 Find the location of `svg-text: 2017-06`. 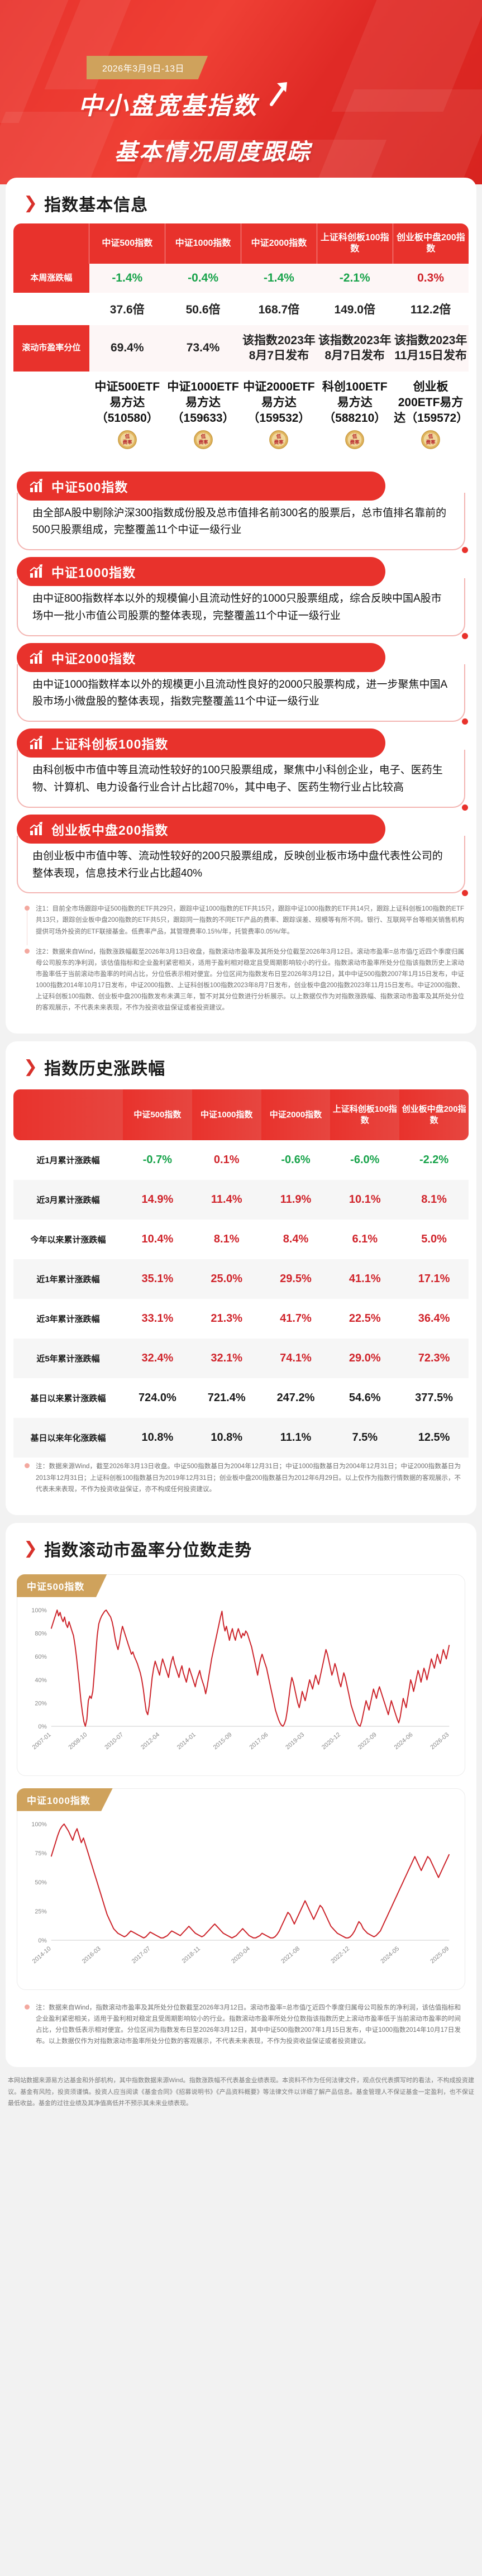

svg-text: 2017-06 is located at coordinates (259, 1741).